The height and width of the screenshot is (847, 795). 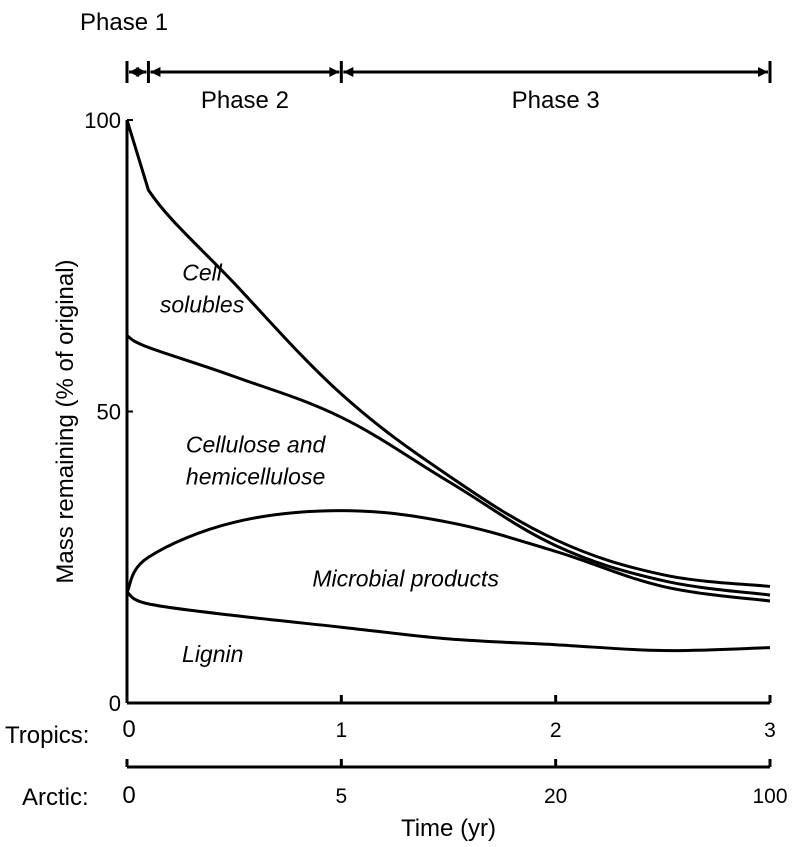 What do you see at coordinates (202, 272) in the screenshot?
I see `series-label-cell-solubles: Cell` at bounding box center [202, 272].